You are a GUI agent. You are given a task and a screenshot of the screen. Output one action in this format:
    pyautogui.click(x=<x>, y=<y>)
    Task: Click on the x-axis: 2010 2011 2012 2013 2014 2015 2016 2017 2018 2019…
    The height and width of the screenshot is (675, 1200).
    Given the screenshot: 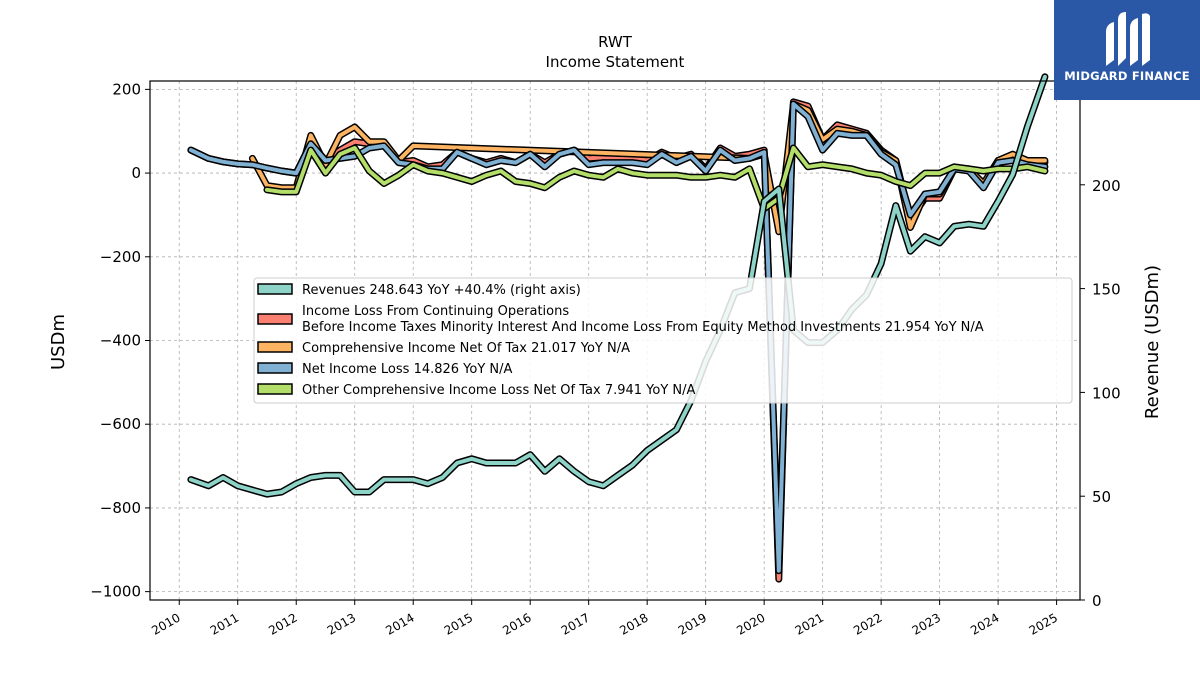 What is the action you would take?
    pyautogui.click(x=604, y=619)
    